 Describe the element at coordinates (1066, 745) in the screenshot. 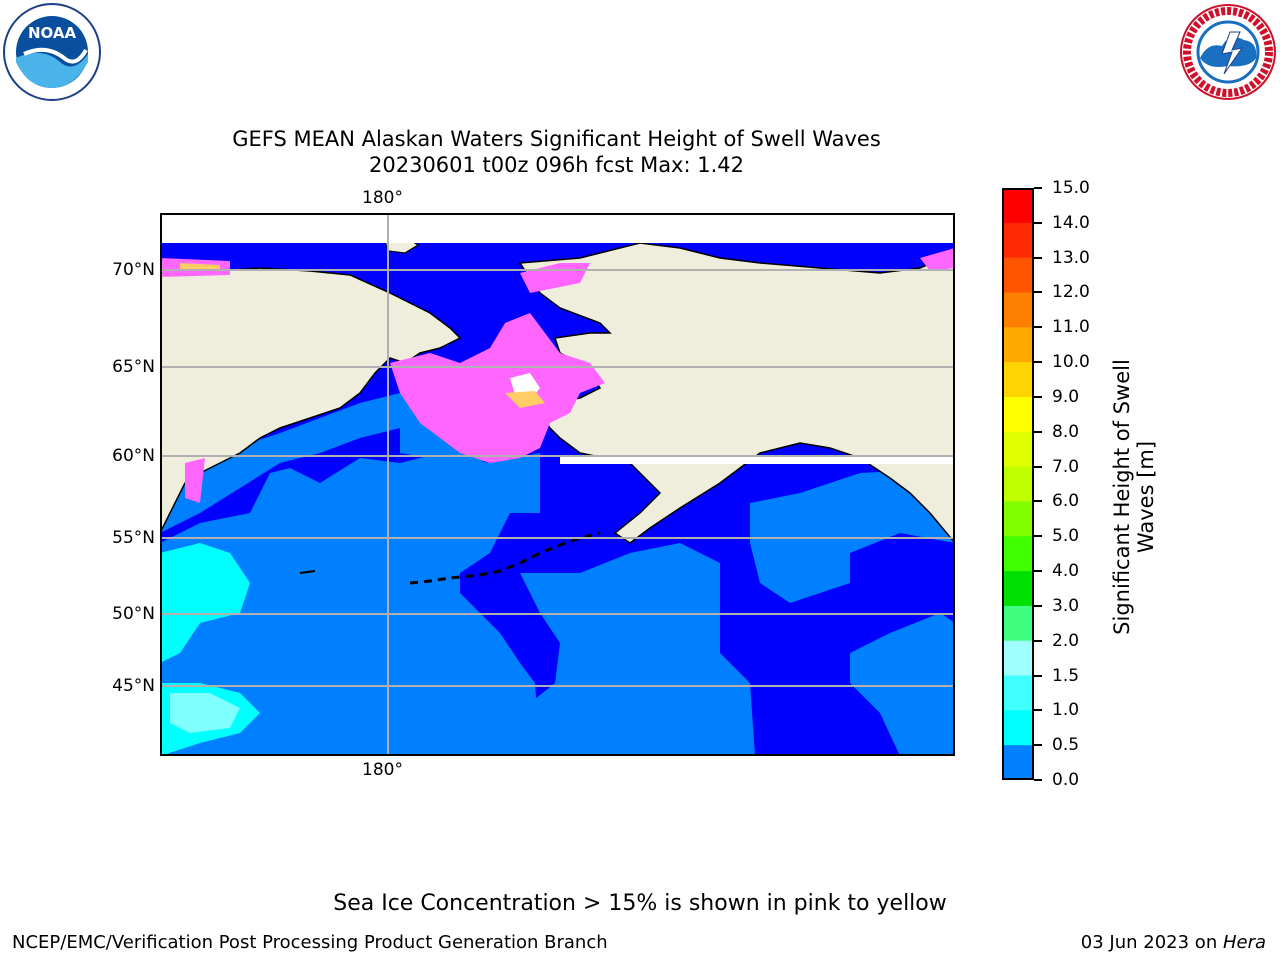

I see `colorbar-tick-label: 0.5` at that location.